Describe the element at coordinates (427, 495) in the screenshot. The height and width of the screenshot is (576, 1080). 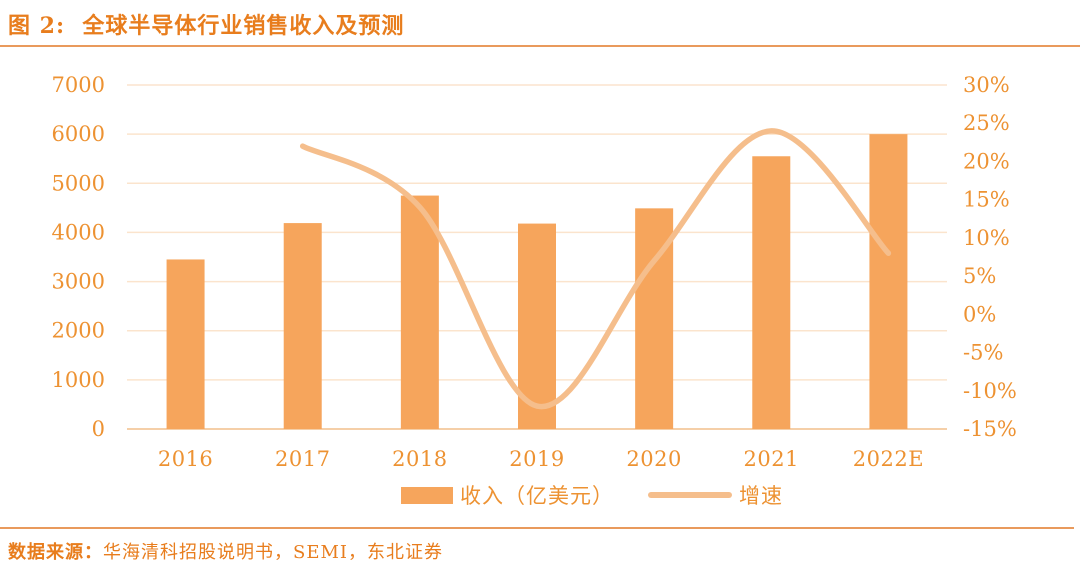
I see `legend-bar-swatch` at that location.